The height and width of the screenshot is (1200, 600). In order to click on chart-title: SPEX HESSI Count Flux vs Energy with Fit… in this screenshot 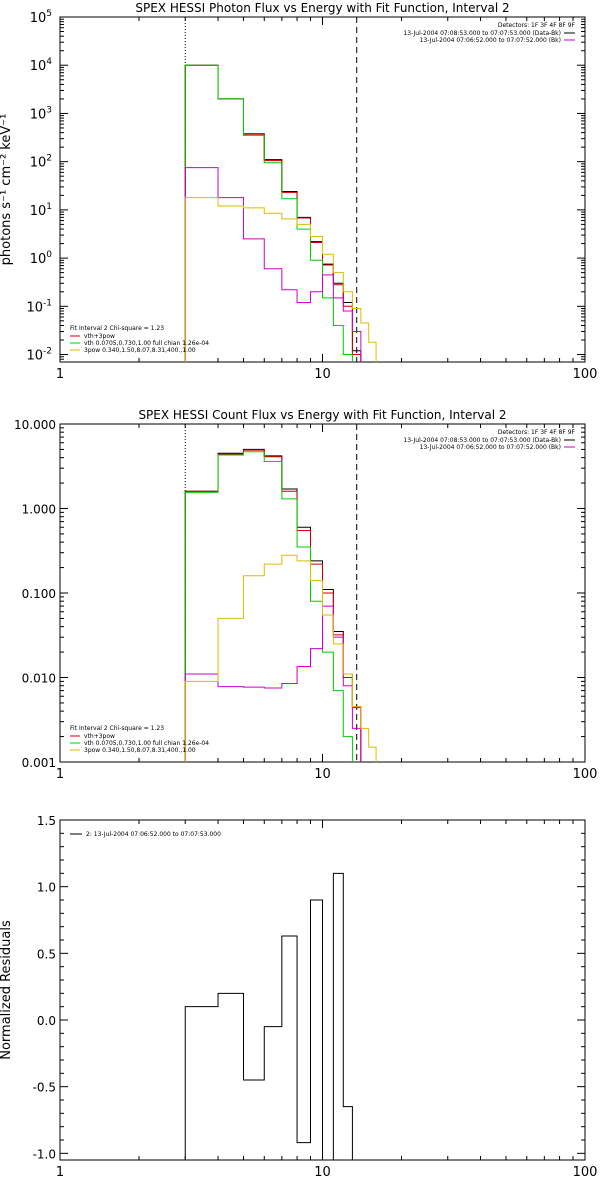, I will do `click(322, 415)`.